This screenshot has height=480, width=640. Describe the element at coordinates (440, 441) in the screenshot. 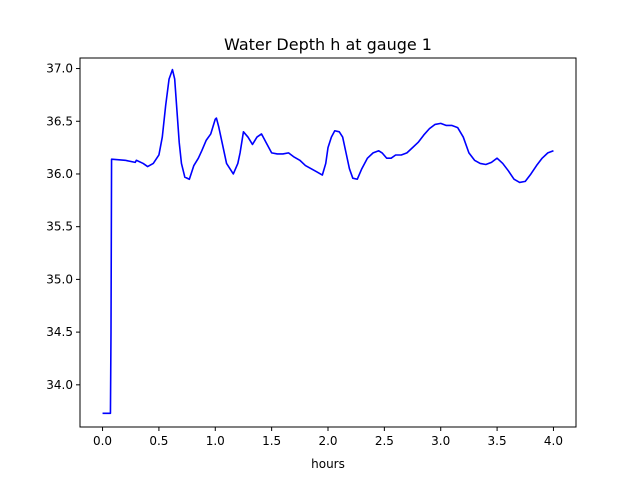

I see `x-tick-label: 3.0` at that location.